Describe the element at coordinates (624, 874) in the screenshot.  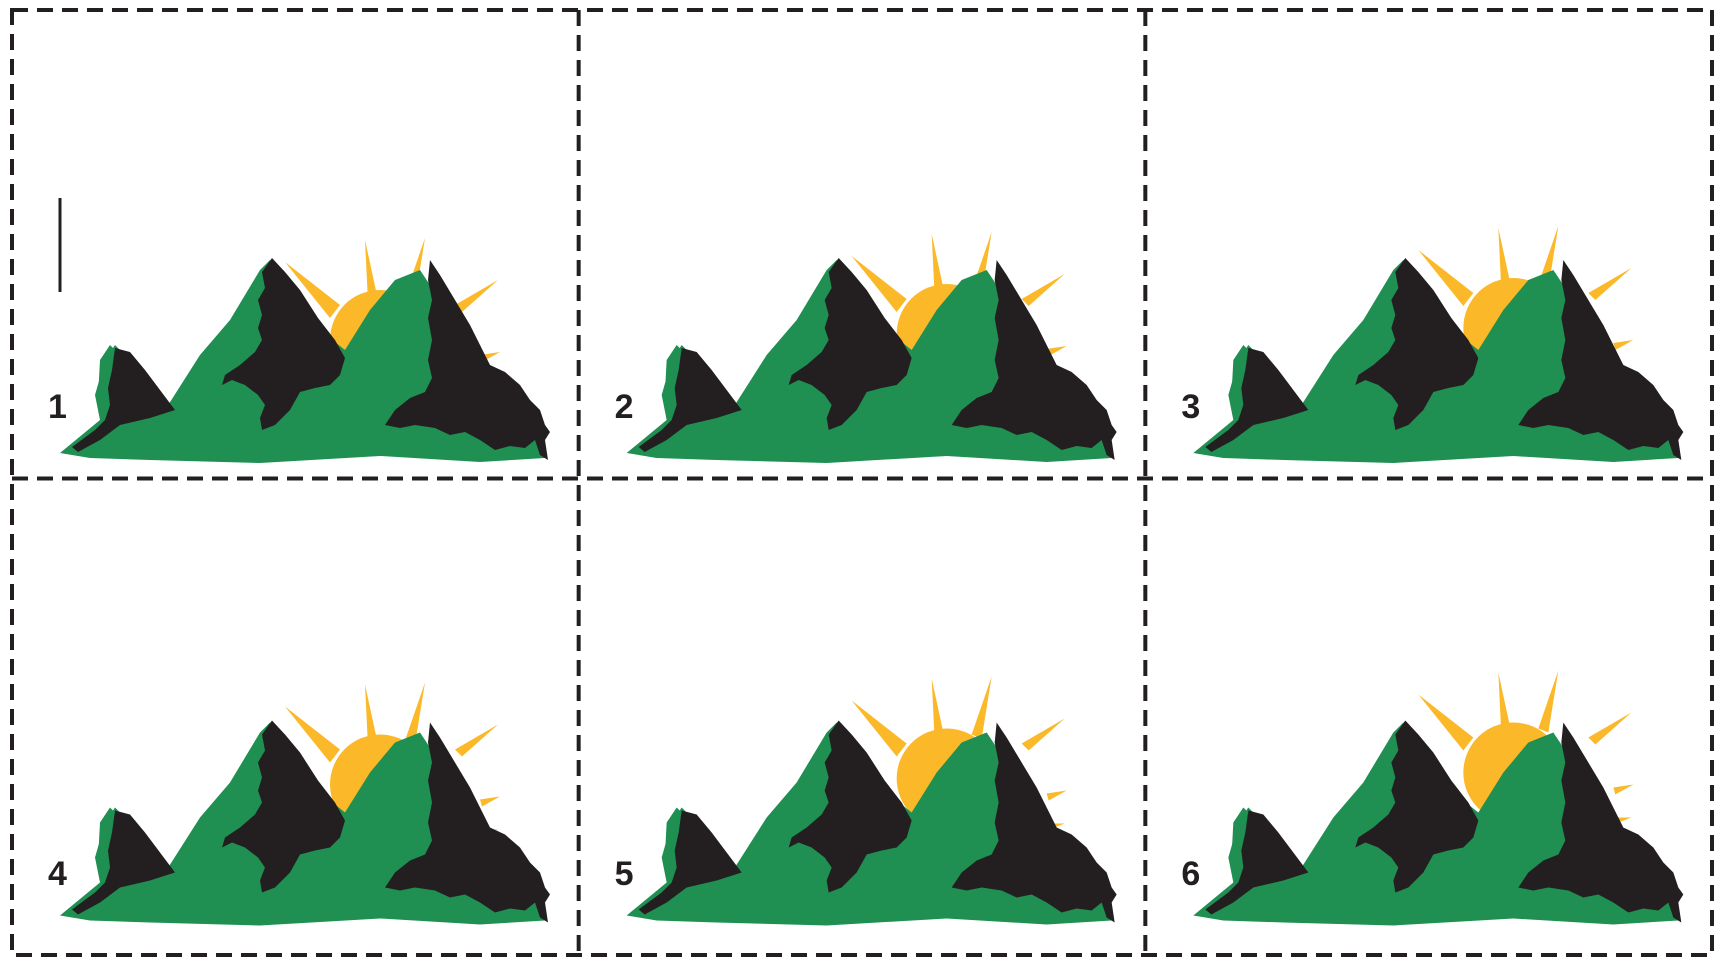
I see `frame-number: 5` at that location.